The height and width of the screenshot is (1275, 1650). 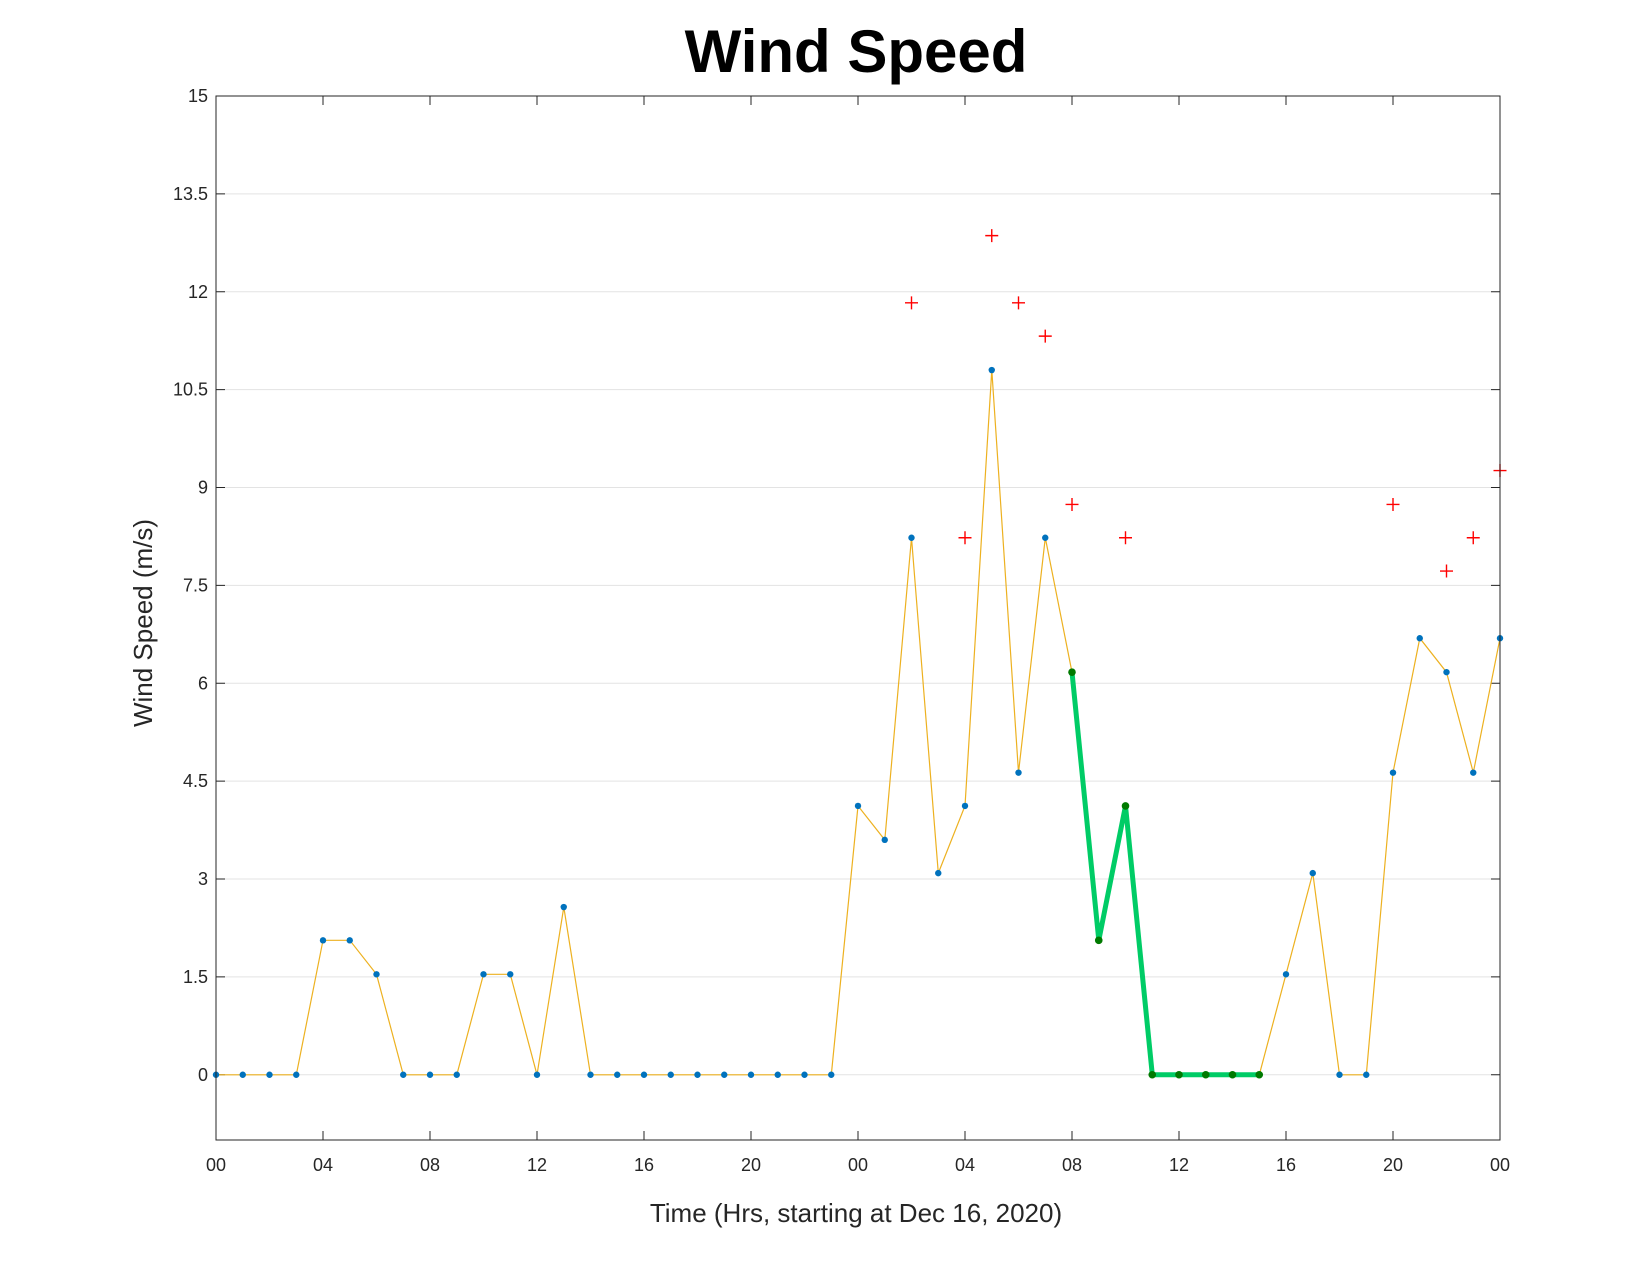 What do you see at coordinates (203, 488) in the screenshot?
I see `y-tick-label: 9` at bounding box center [203, 488].